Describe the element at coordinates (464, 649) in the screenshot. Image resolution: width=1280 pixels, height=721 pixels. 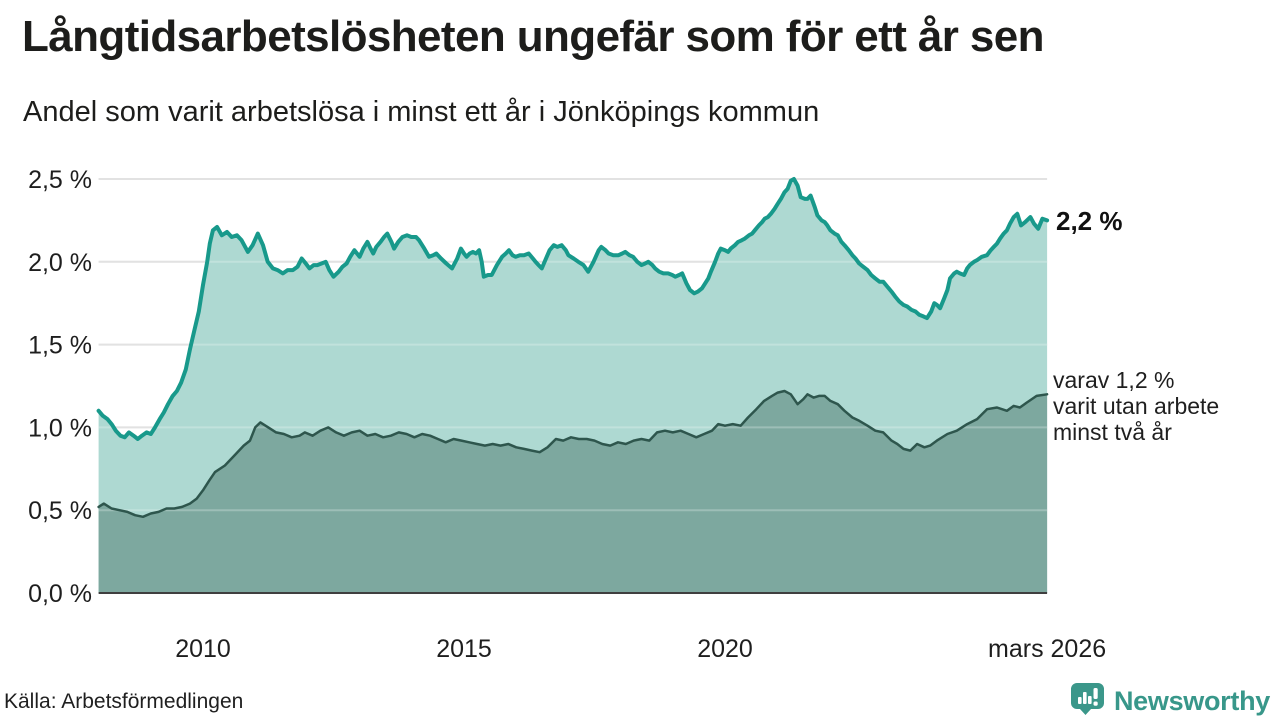
I see `svg-text: 2015` at that location.